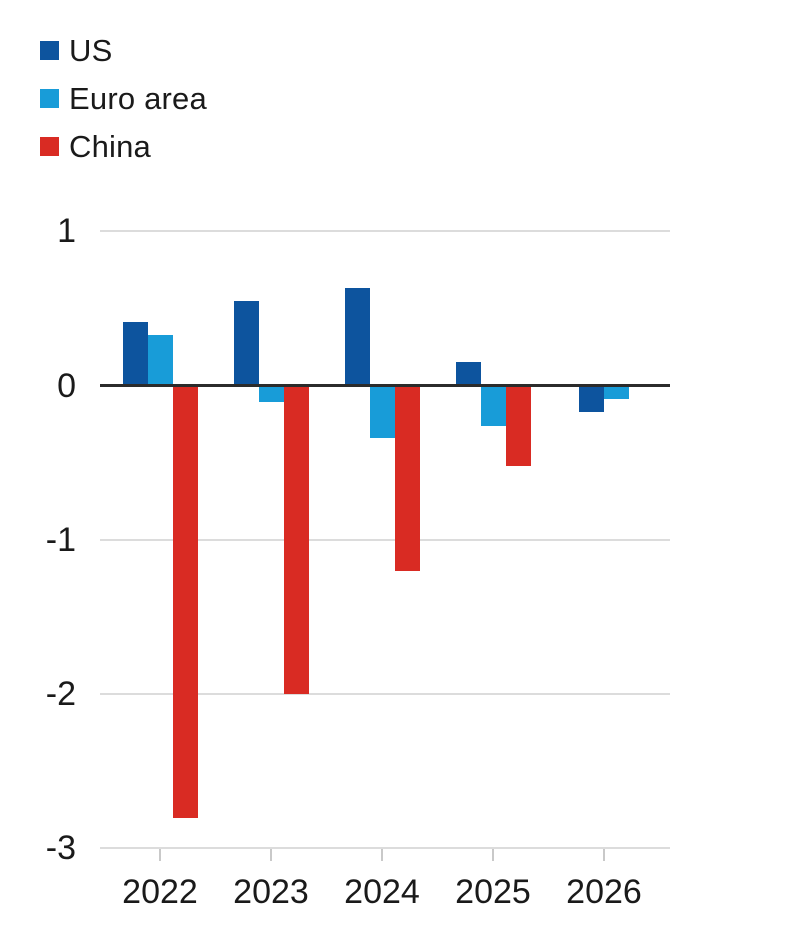 The height and width of the screenshot is (936, 800). Describe the element at coordinates (385, 539) in the screenshot. I see `gridline-y--1` at that location.